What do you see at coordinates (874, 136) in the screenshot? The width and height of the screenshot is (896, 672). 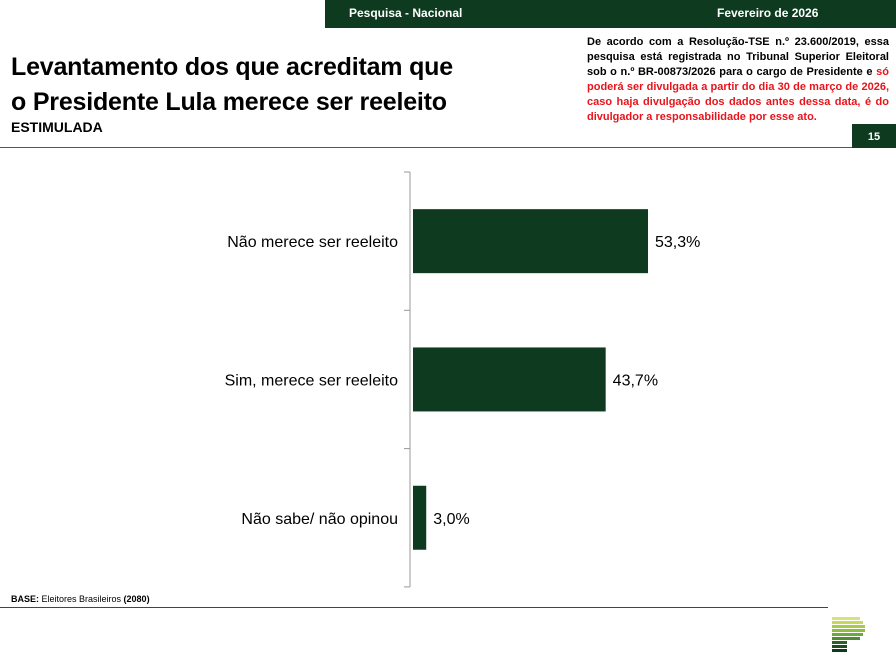 I see `page-number: 15` at bounding box center [874, 136].